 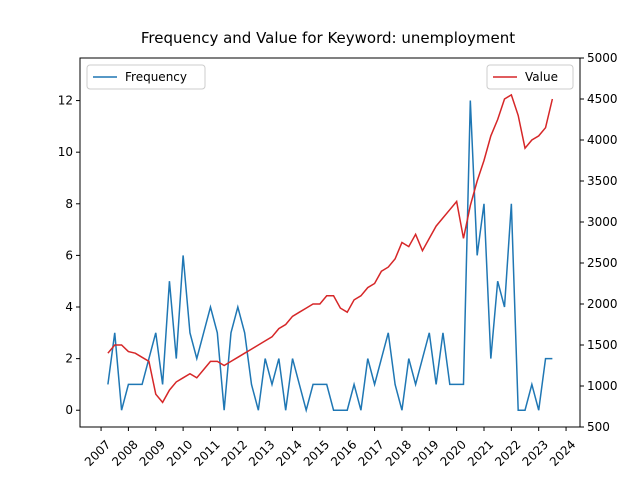 I want to click on y2-tick-label: 4000, so click(x=602, y=140).